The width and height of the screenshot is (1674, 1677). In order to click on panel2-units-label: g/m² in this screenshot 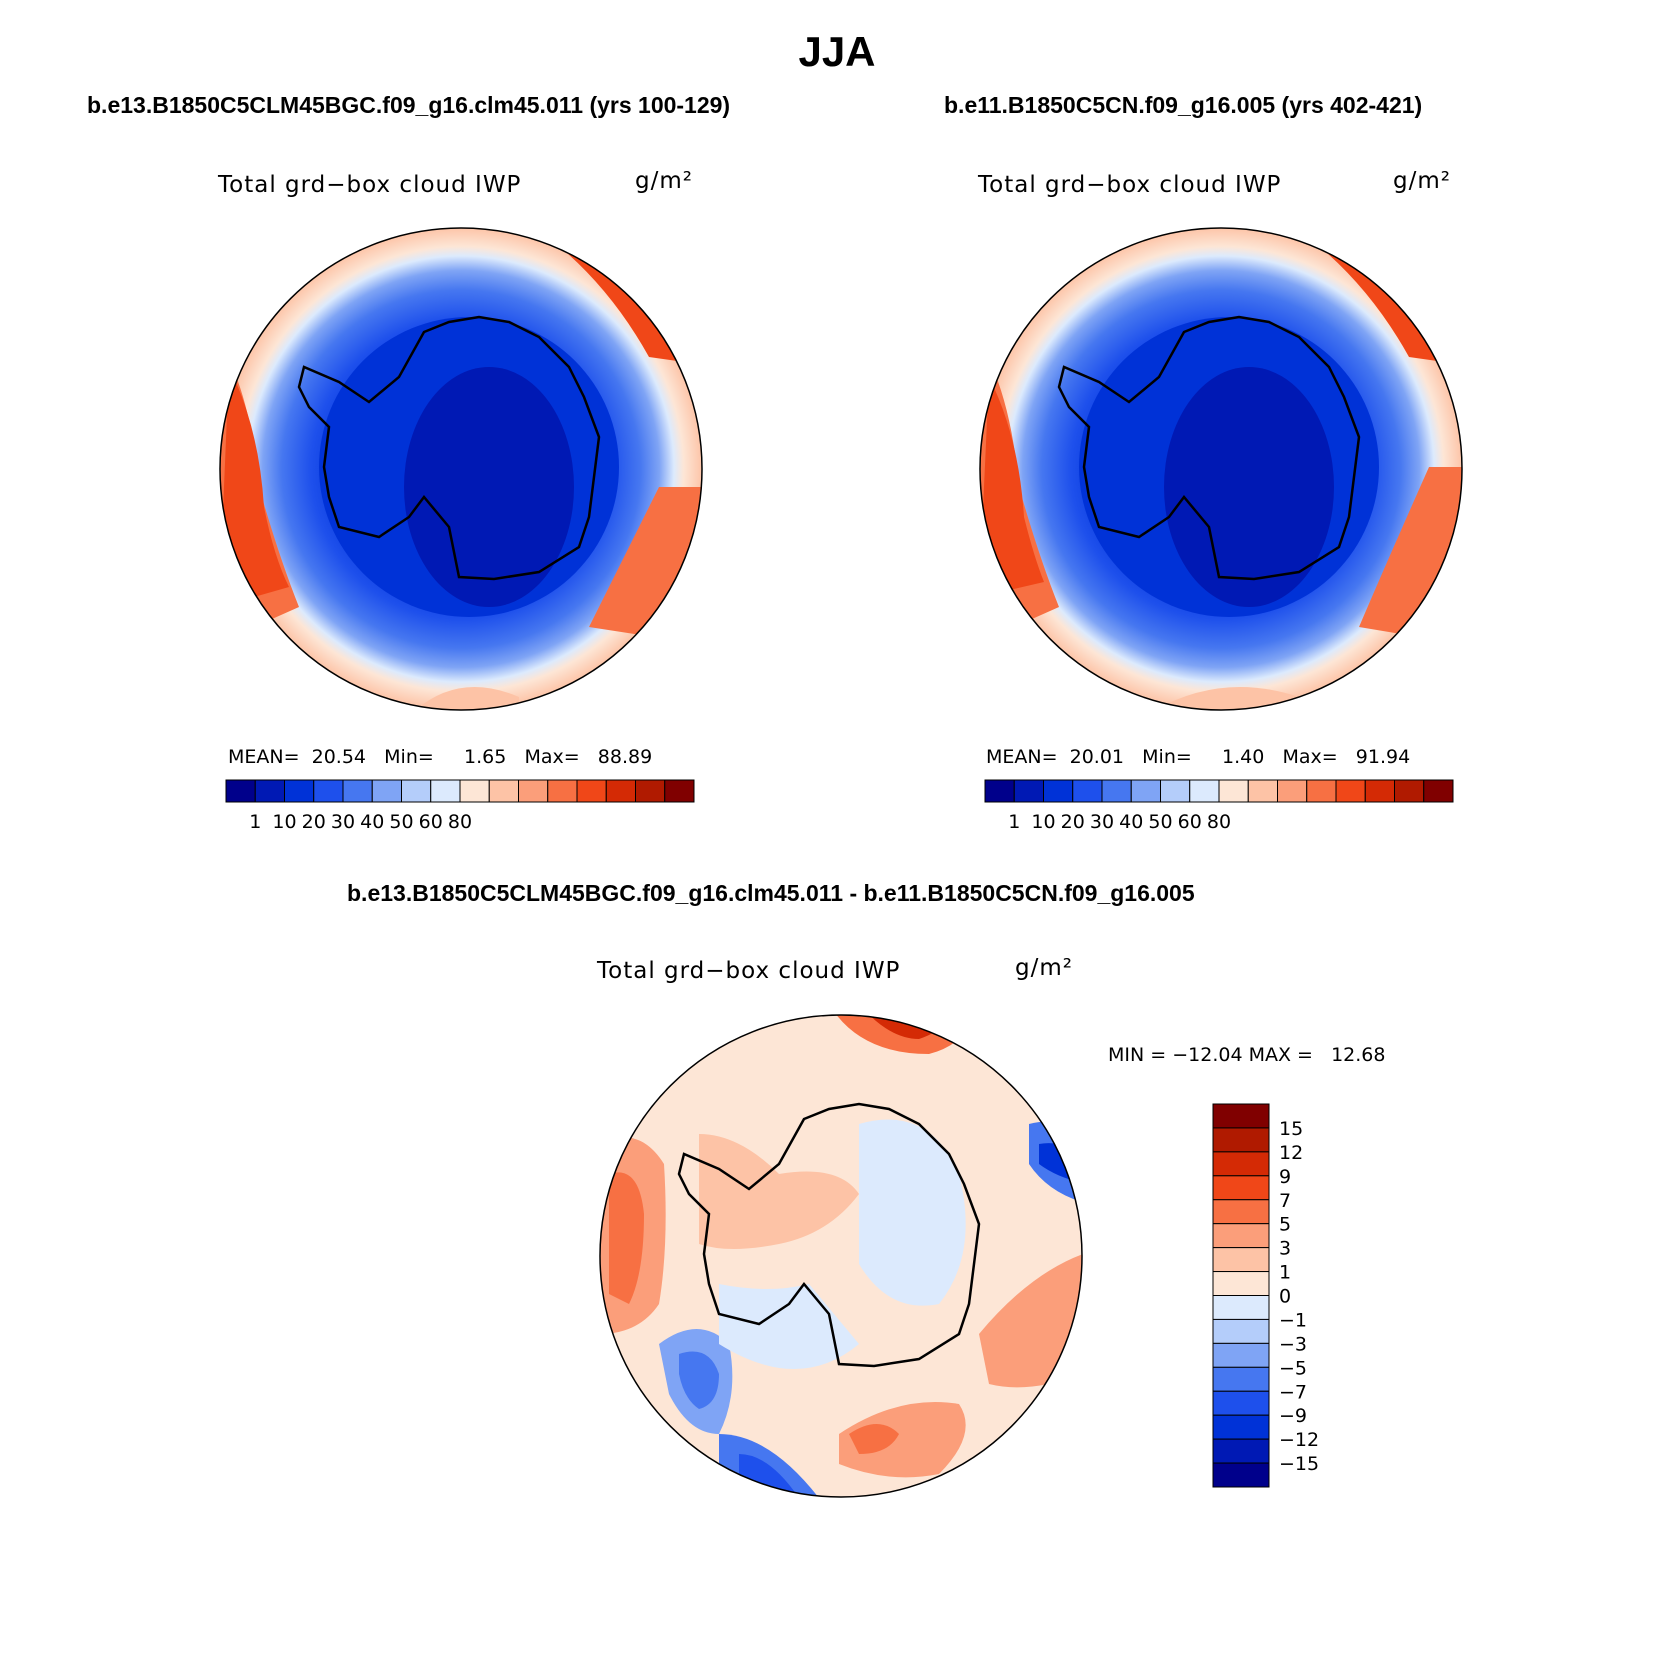, I will do `click(1422, 181)`.